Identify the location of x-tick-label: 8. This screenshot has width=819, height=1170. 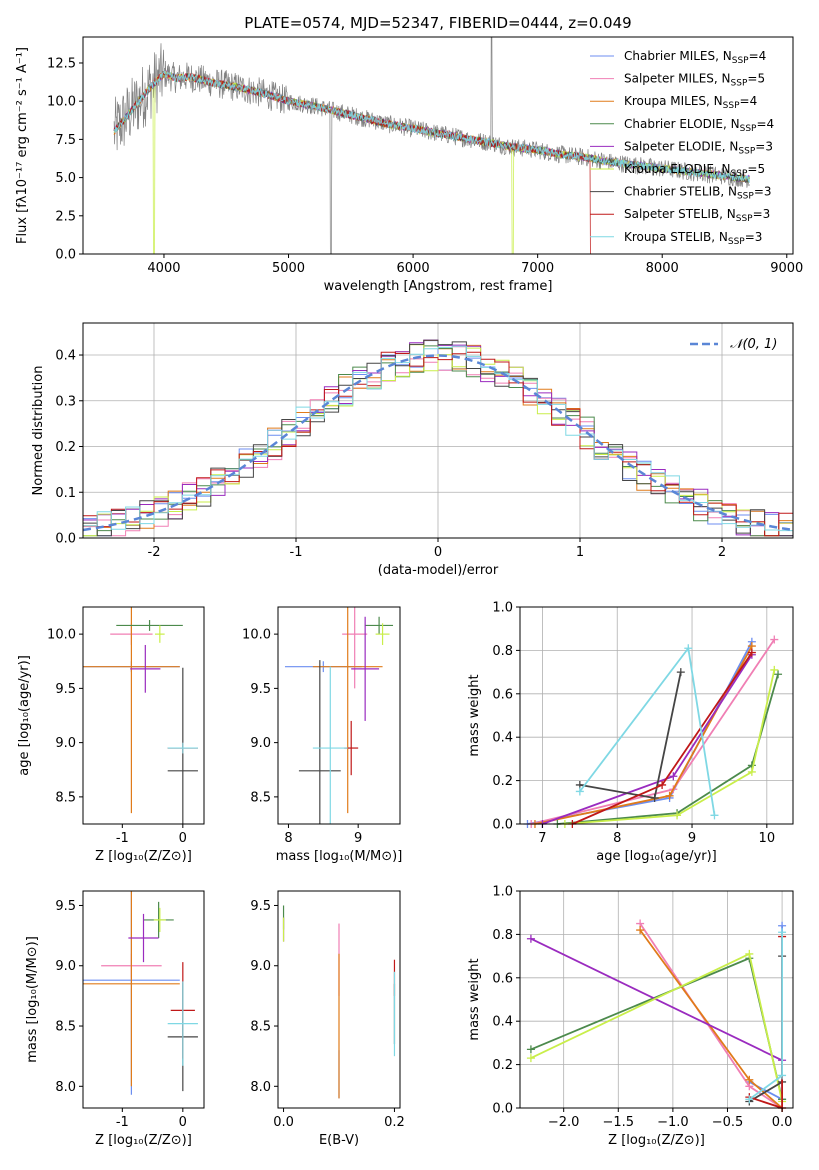
(617, 838).